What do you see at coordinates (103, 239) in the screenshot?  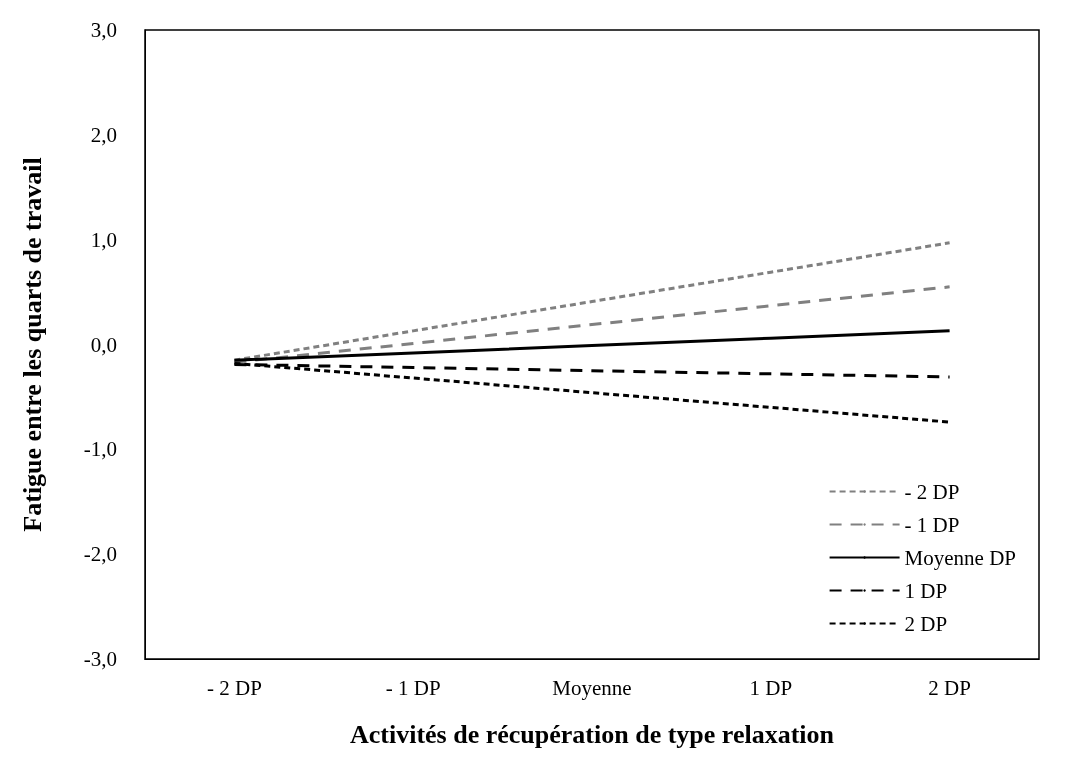 I see `y-tick-label: 1,0` at bounding box center [103, 239].